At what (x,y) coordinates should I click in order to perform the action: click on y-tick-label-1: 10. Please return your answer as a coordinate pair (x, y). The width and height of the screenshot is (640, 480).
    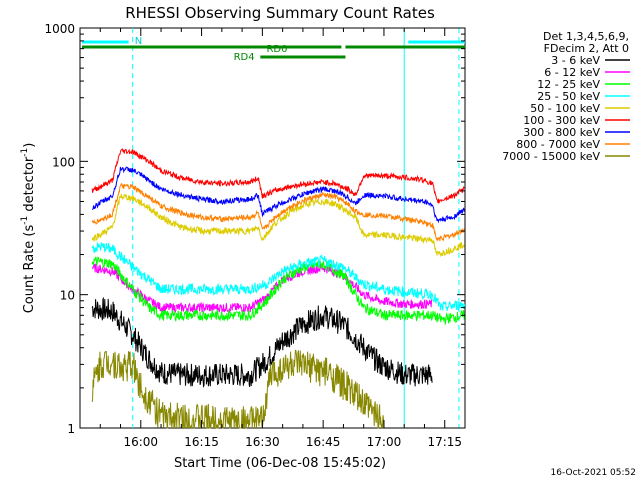
    Looking at the image, I should click on (67, 296).